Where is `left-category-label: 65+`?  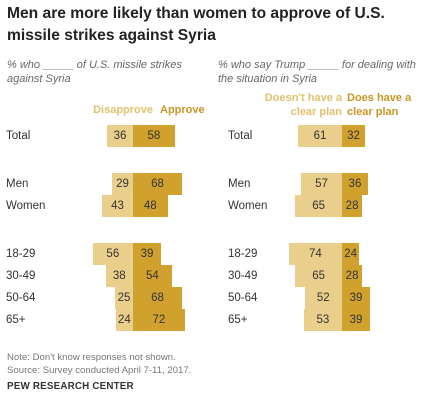
left-category-label: 65+ is located at coordinates (16, 320).